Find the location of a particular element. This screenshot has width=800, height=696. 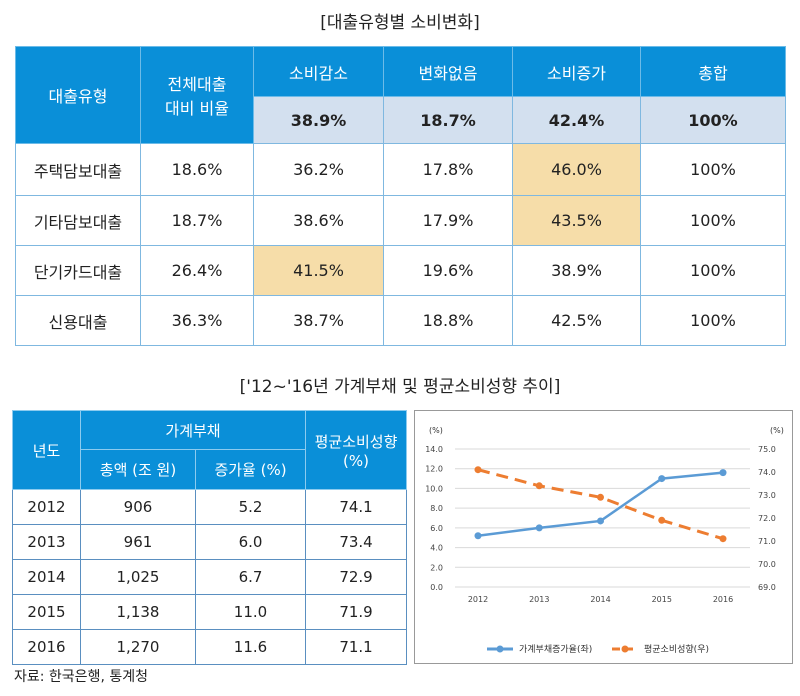

highlight-cell: 41.5% is located at coordinates (318, 270).